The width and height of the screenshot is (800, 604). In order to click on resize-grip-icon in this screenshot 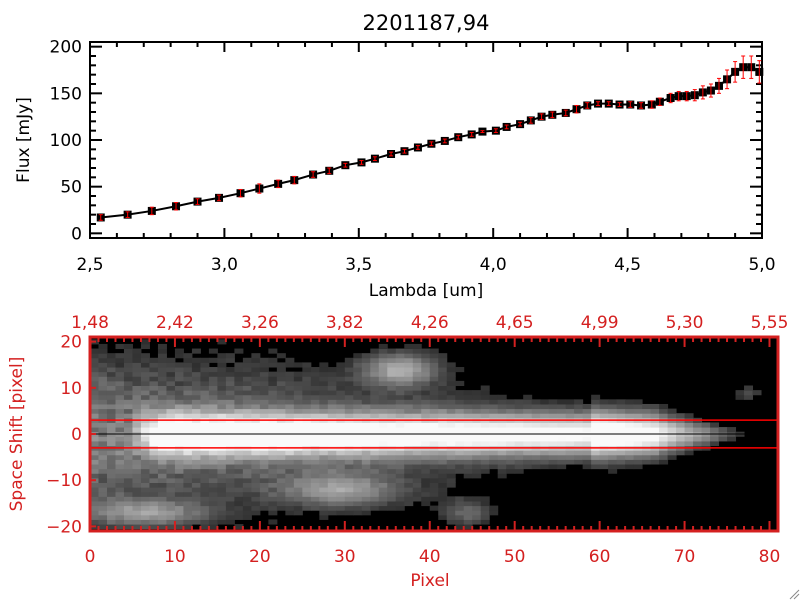, I will do `click(794, 594)`.